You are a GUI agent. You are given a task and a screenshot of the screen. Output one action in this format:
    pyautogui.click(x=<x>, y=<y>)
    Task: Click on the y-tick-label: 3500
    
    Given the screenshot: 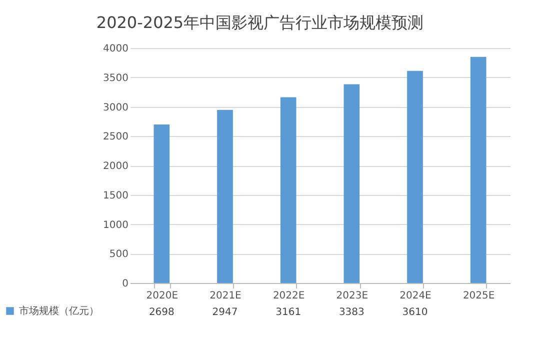 What is the action you would take?
    pyautogui.click(x=115, y=78)
    